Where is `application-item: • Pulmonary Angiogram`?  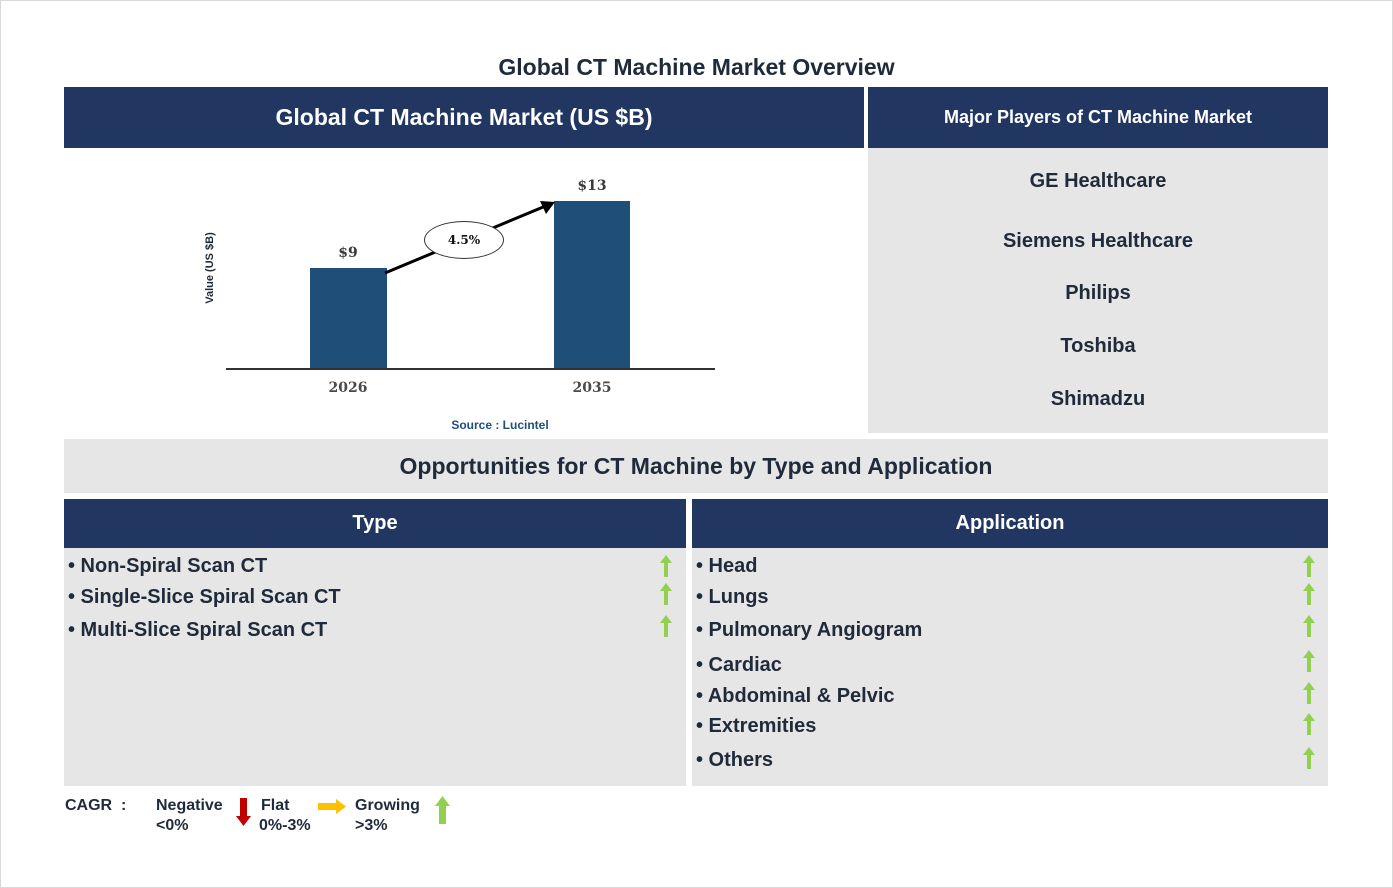 application-item: • Pulmonary Angiogram is located at coordinates (809, 630).